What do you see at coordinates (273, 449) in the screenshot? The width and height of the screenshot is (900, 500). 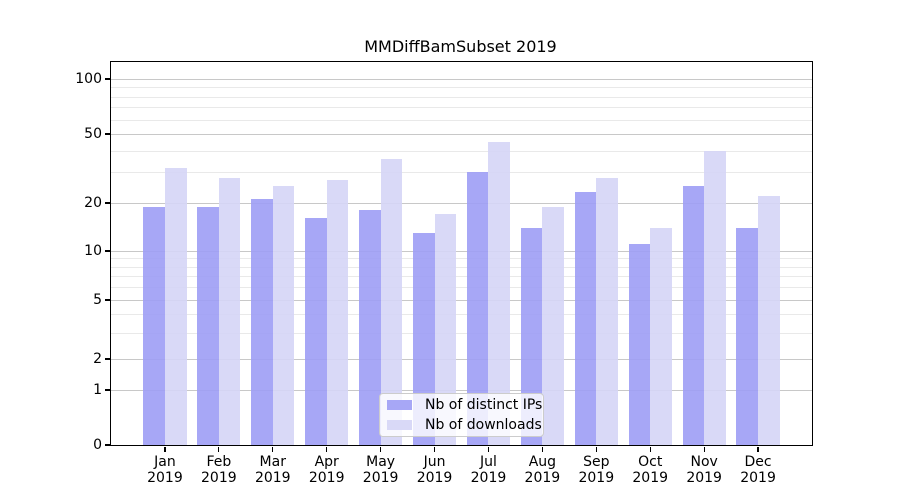 I see `x-tick-mark-mar` at bounding box center [273, 449].